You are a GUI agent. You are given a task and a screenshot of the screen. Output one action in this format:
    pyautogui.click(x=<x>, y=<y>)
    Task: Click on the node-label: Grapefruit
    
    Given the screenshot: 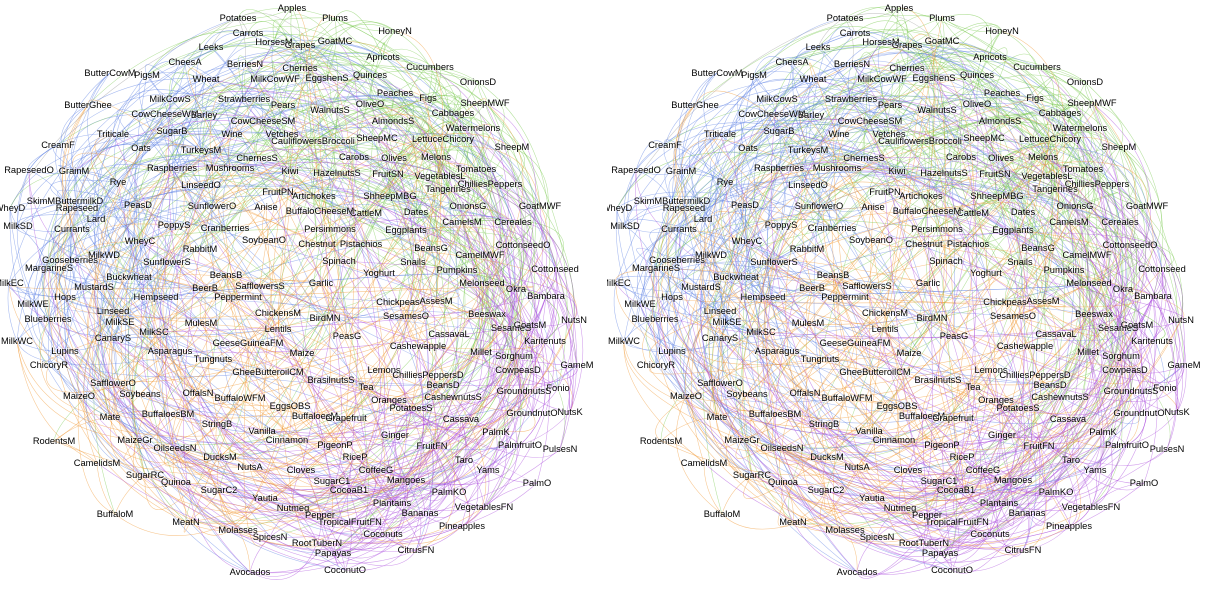 What is the action you would take?
    pyautogui.click(x=346, y=418)
    